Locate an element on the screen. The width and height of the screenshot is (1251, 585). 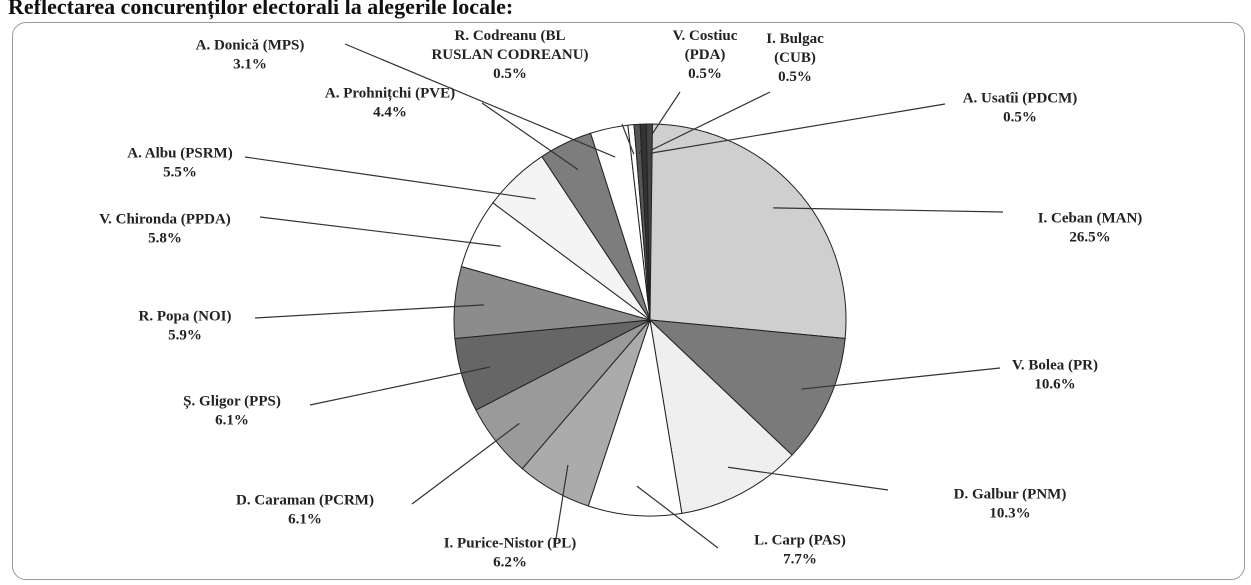
category-label: V. Chironda (PPDA) is located at coordinates (165, 219).